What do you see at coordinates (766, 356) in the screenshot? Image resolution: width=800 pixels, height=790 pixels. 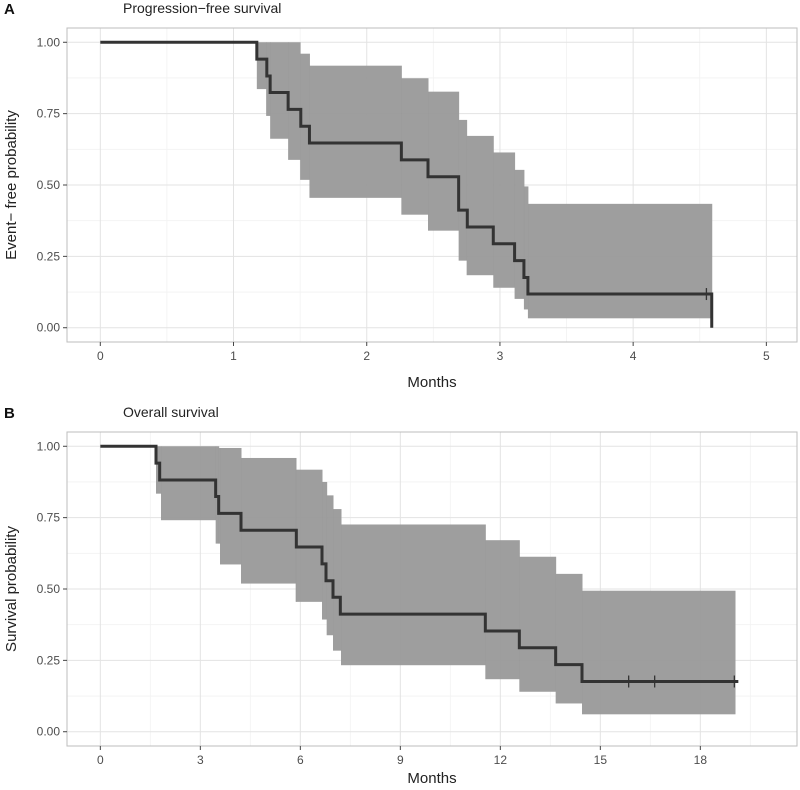 I see `x-tick-label: 5` at bounding box center [766, 356].